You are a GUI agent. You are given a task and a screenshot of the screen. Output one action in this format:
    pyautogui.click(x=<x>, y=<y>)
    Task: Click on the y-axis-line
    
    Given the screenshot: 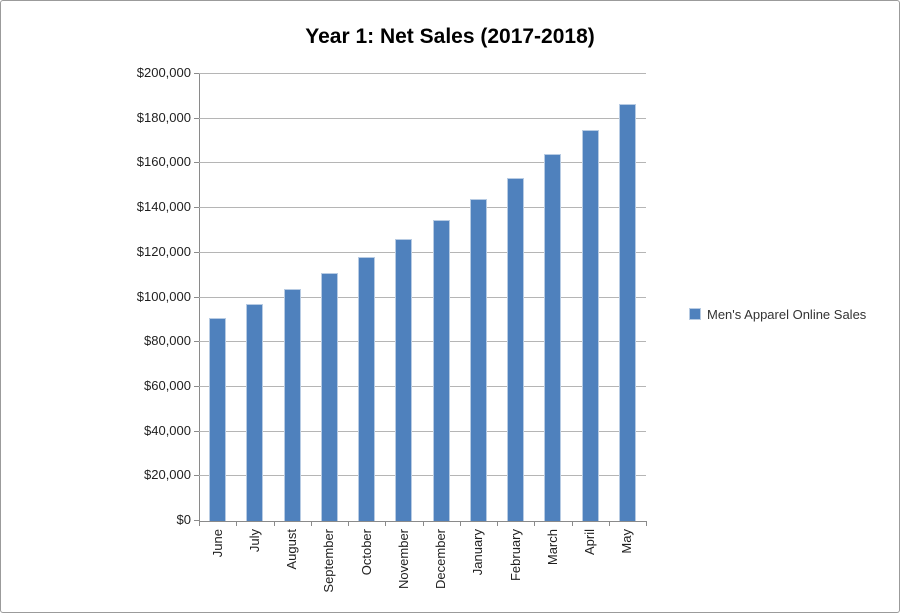 What is the action you would take?
    pyautogui.click(x=199, y=298)
    